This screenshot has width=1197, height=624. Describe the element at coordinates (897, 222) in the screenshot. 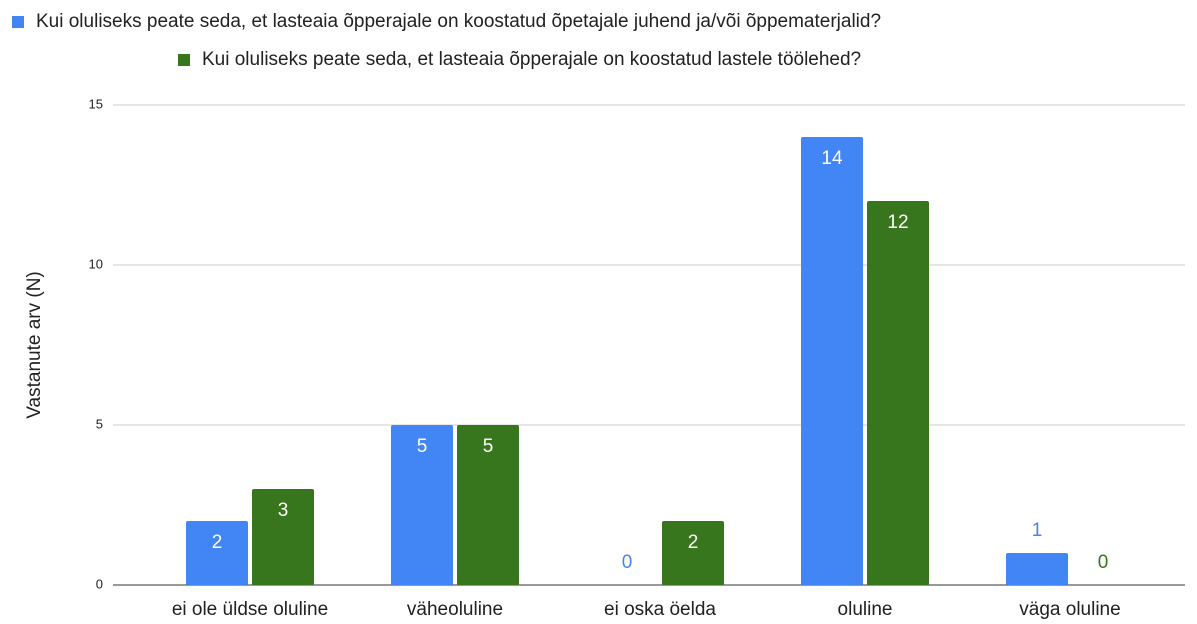

I see `data-label: 12` at that location.